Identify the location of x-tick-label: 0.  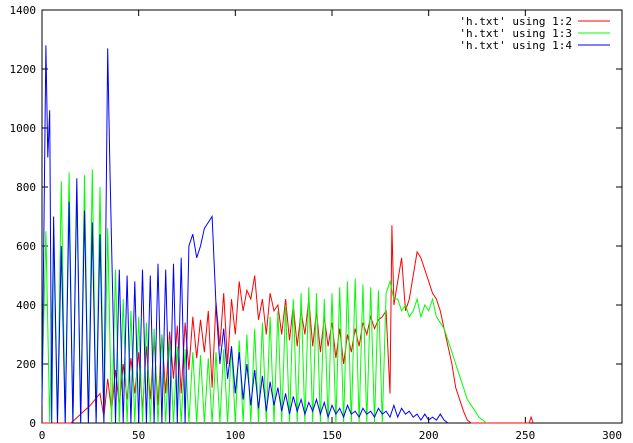
(42, 435).